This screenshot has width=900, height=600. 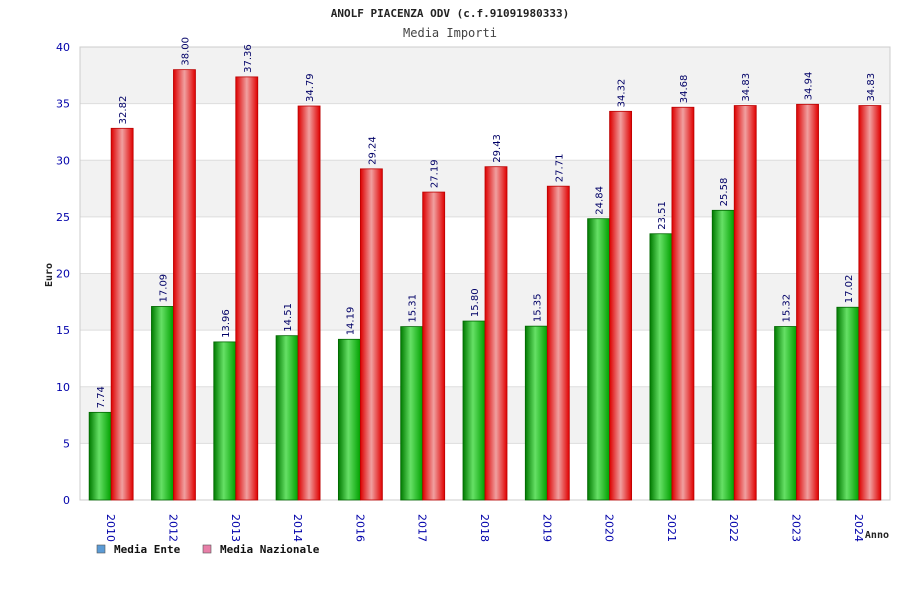 I want to click on data-label: 15.31, so click(x=413, y=308).